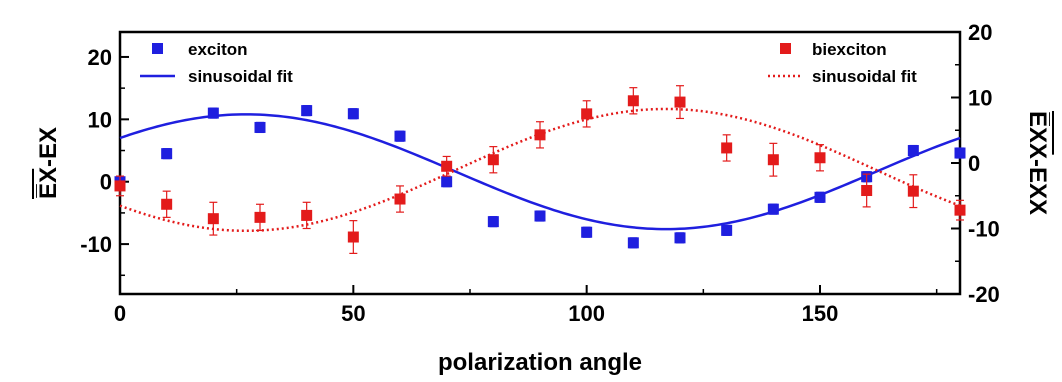 This screenshot has height=382, width=1062. I want to click on right-y-tick-label: 10, so click(980, 98).